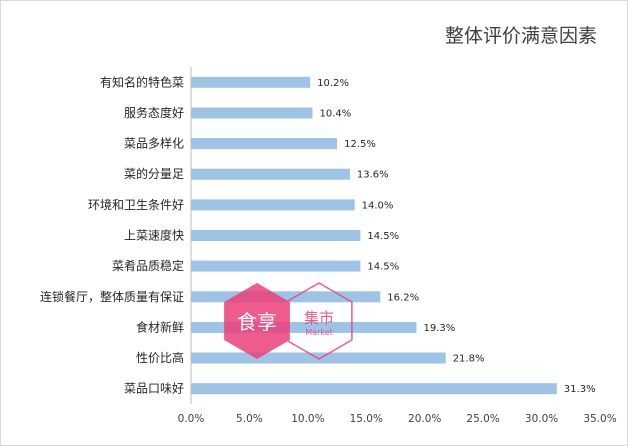 This screenshot has width=628, height=446. Describe the element at coordinates (520, 36) in the screenshot. I see `chart-title: 整体评价满意因素` at that location.